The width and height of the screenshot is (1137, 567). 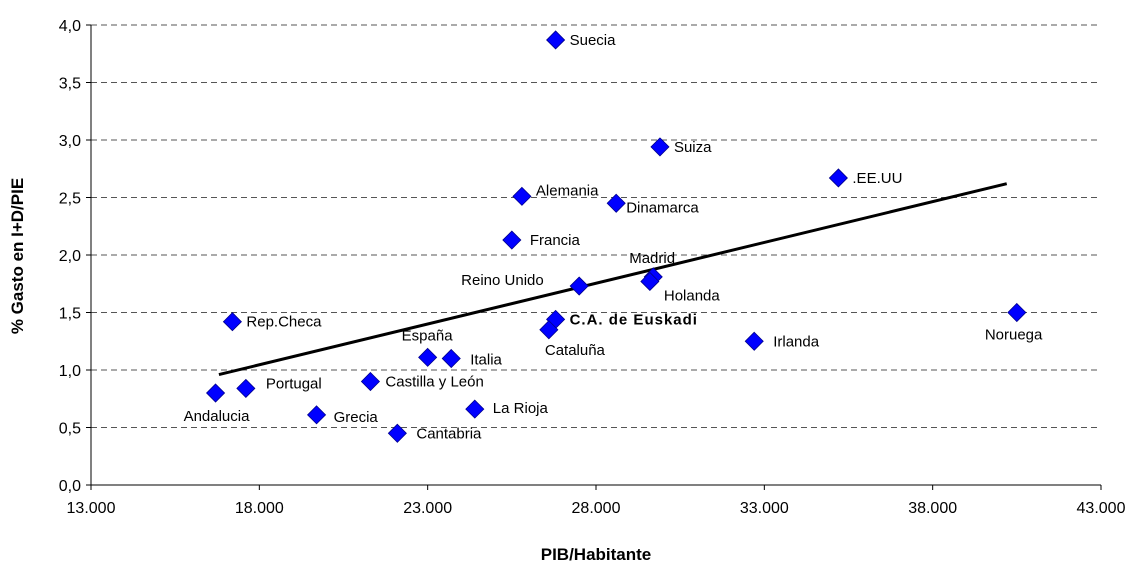 I want to click on x-tick-label: 18.000, so click(x=259, y=508).